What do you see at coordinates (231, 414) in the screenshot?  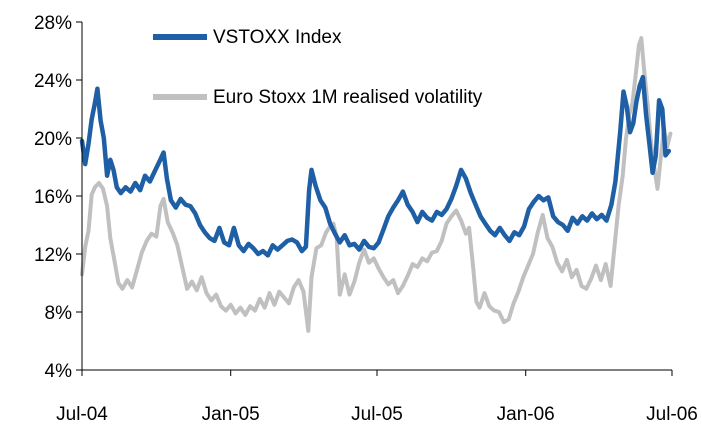 I see `x-tick-label: Jan-05` at bounding box center [231, 414].